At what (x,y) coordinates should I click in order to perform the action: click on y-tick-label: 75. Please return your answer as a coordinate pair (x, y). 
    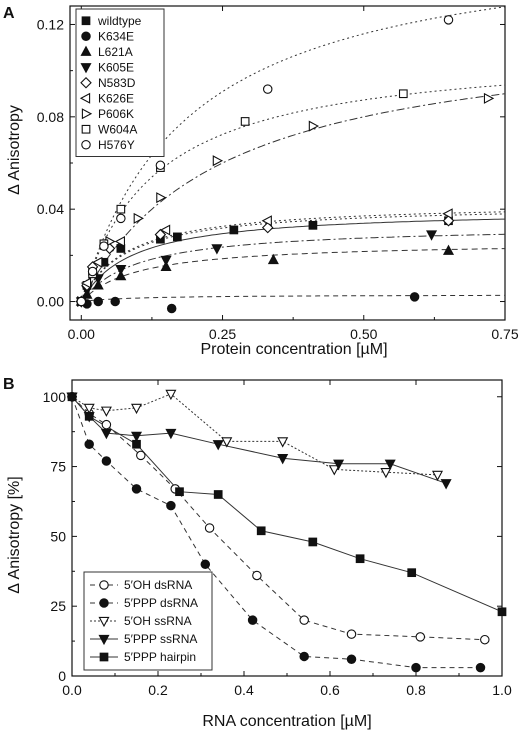
    Looking at the image, I should click on (58, 467).